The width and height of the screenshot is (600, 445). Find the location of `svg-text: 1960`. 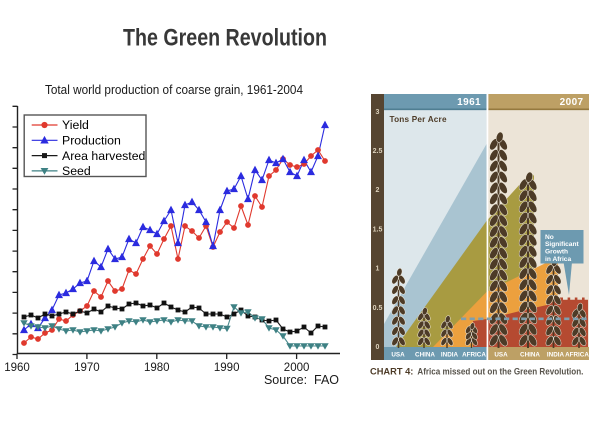

svg-text: 1960 is located at coordinates (17, 368).